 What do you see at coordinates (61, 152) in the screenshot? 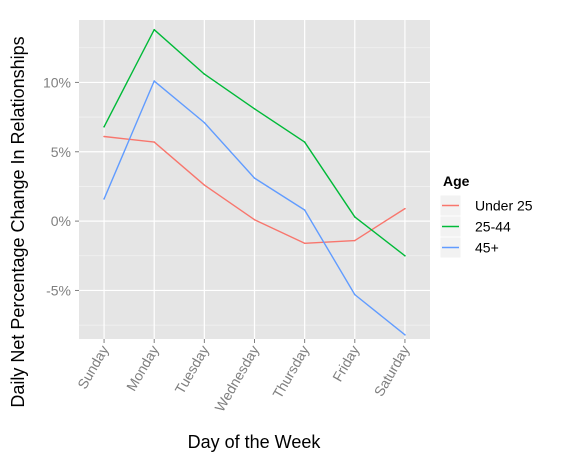
I see `y-tick-label: 5%` at bounding box center [61, 152].